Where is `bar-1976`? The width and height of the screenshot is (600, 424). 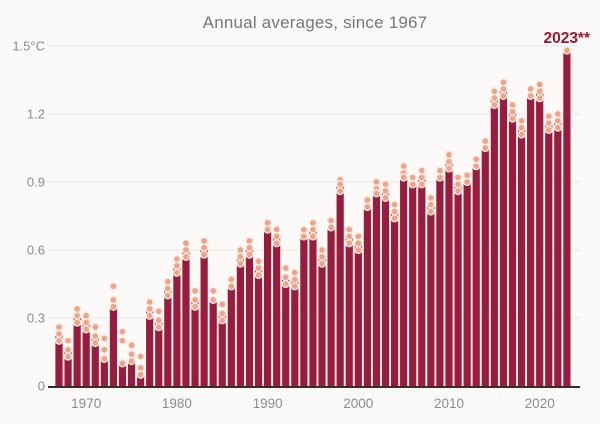
bar-1976 is located at coordinates (141, 380).